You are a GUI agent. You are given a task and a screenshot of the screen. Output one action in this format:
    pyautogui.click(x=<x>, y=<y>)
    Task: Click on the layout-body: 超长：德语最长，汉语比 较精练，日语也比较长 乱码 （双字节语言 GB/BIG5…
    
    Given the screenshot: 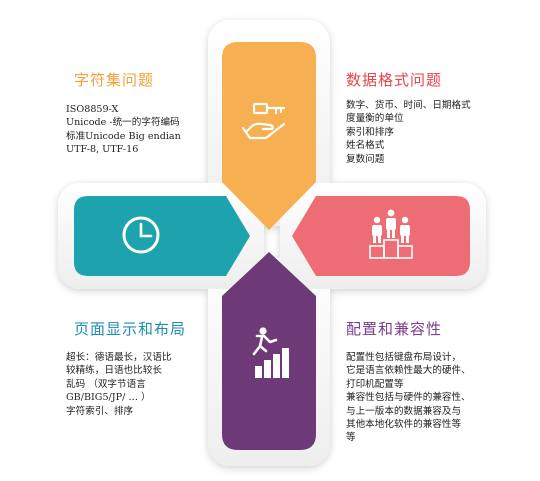 What is the action you would take?
    pyautogui.click(x=119, y=384)
    